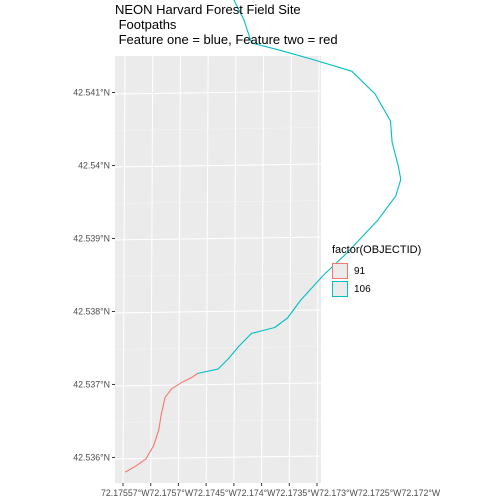 This screenshot has height=504, width=504. Describe the element at coordinates (376, 289) in the screenshot. I see `legend-item-106: 106` at that location.